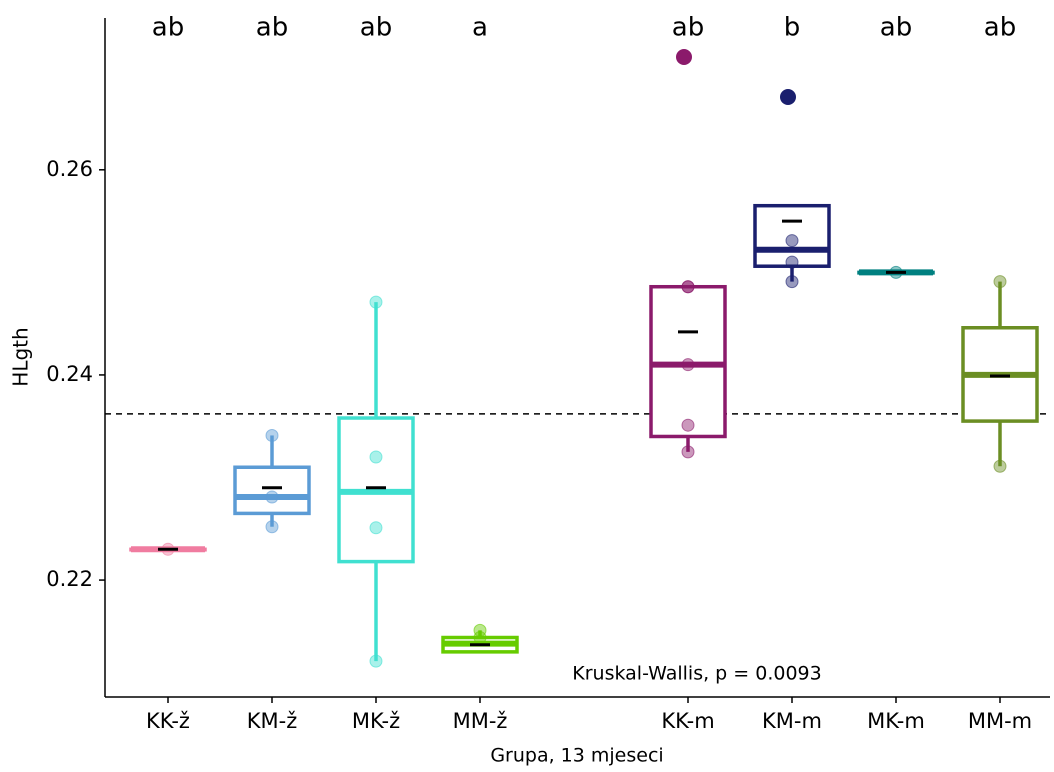 Image resolution: width=1054 pixels, height=772 pixels. I want to click on group-letter: a, so click(480, 28).